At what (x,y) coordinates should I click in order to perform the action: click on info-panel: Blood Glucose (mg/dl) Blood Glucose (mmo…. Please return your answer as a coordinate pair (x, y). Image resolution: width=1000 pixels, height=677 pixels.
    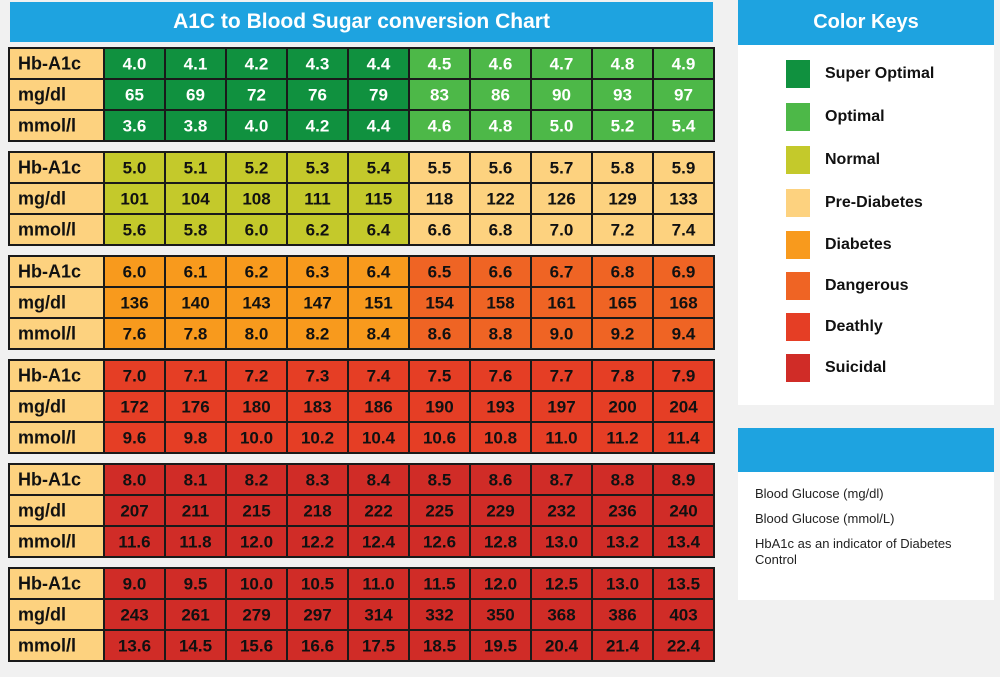
    Looking at the image, I should click on (866, 514).